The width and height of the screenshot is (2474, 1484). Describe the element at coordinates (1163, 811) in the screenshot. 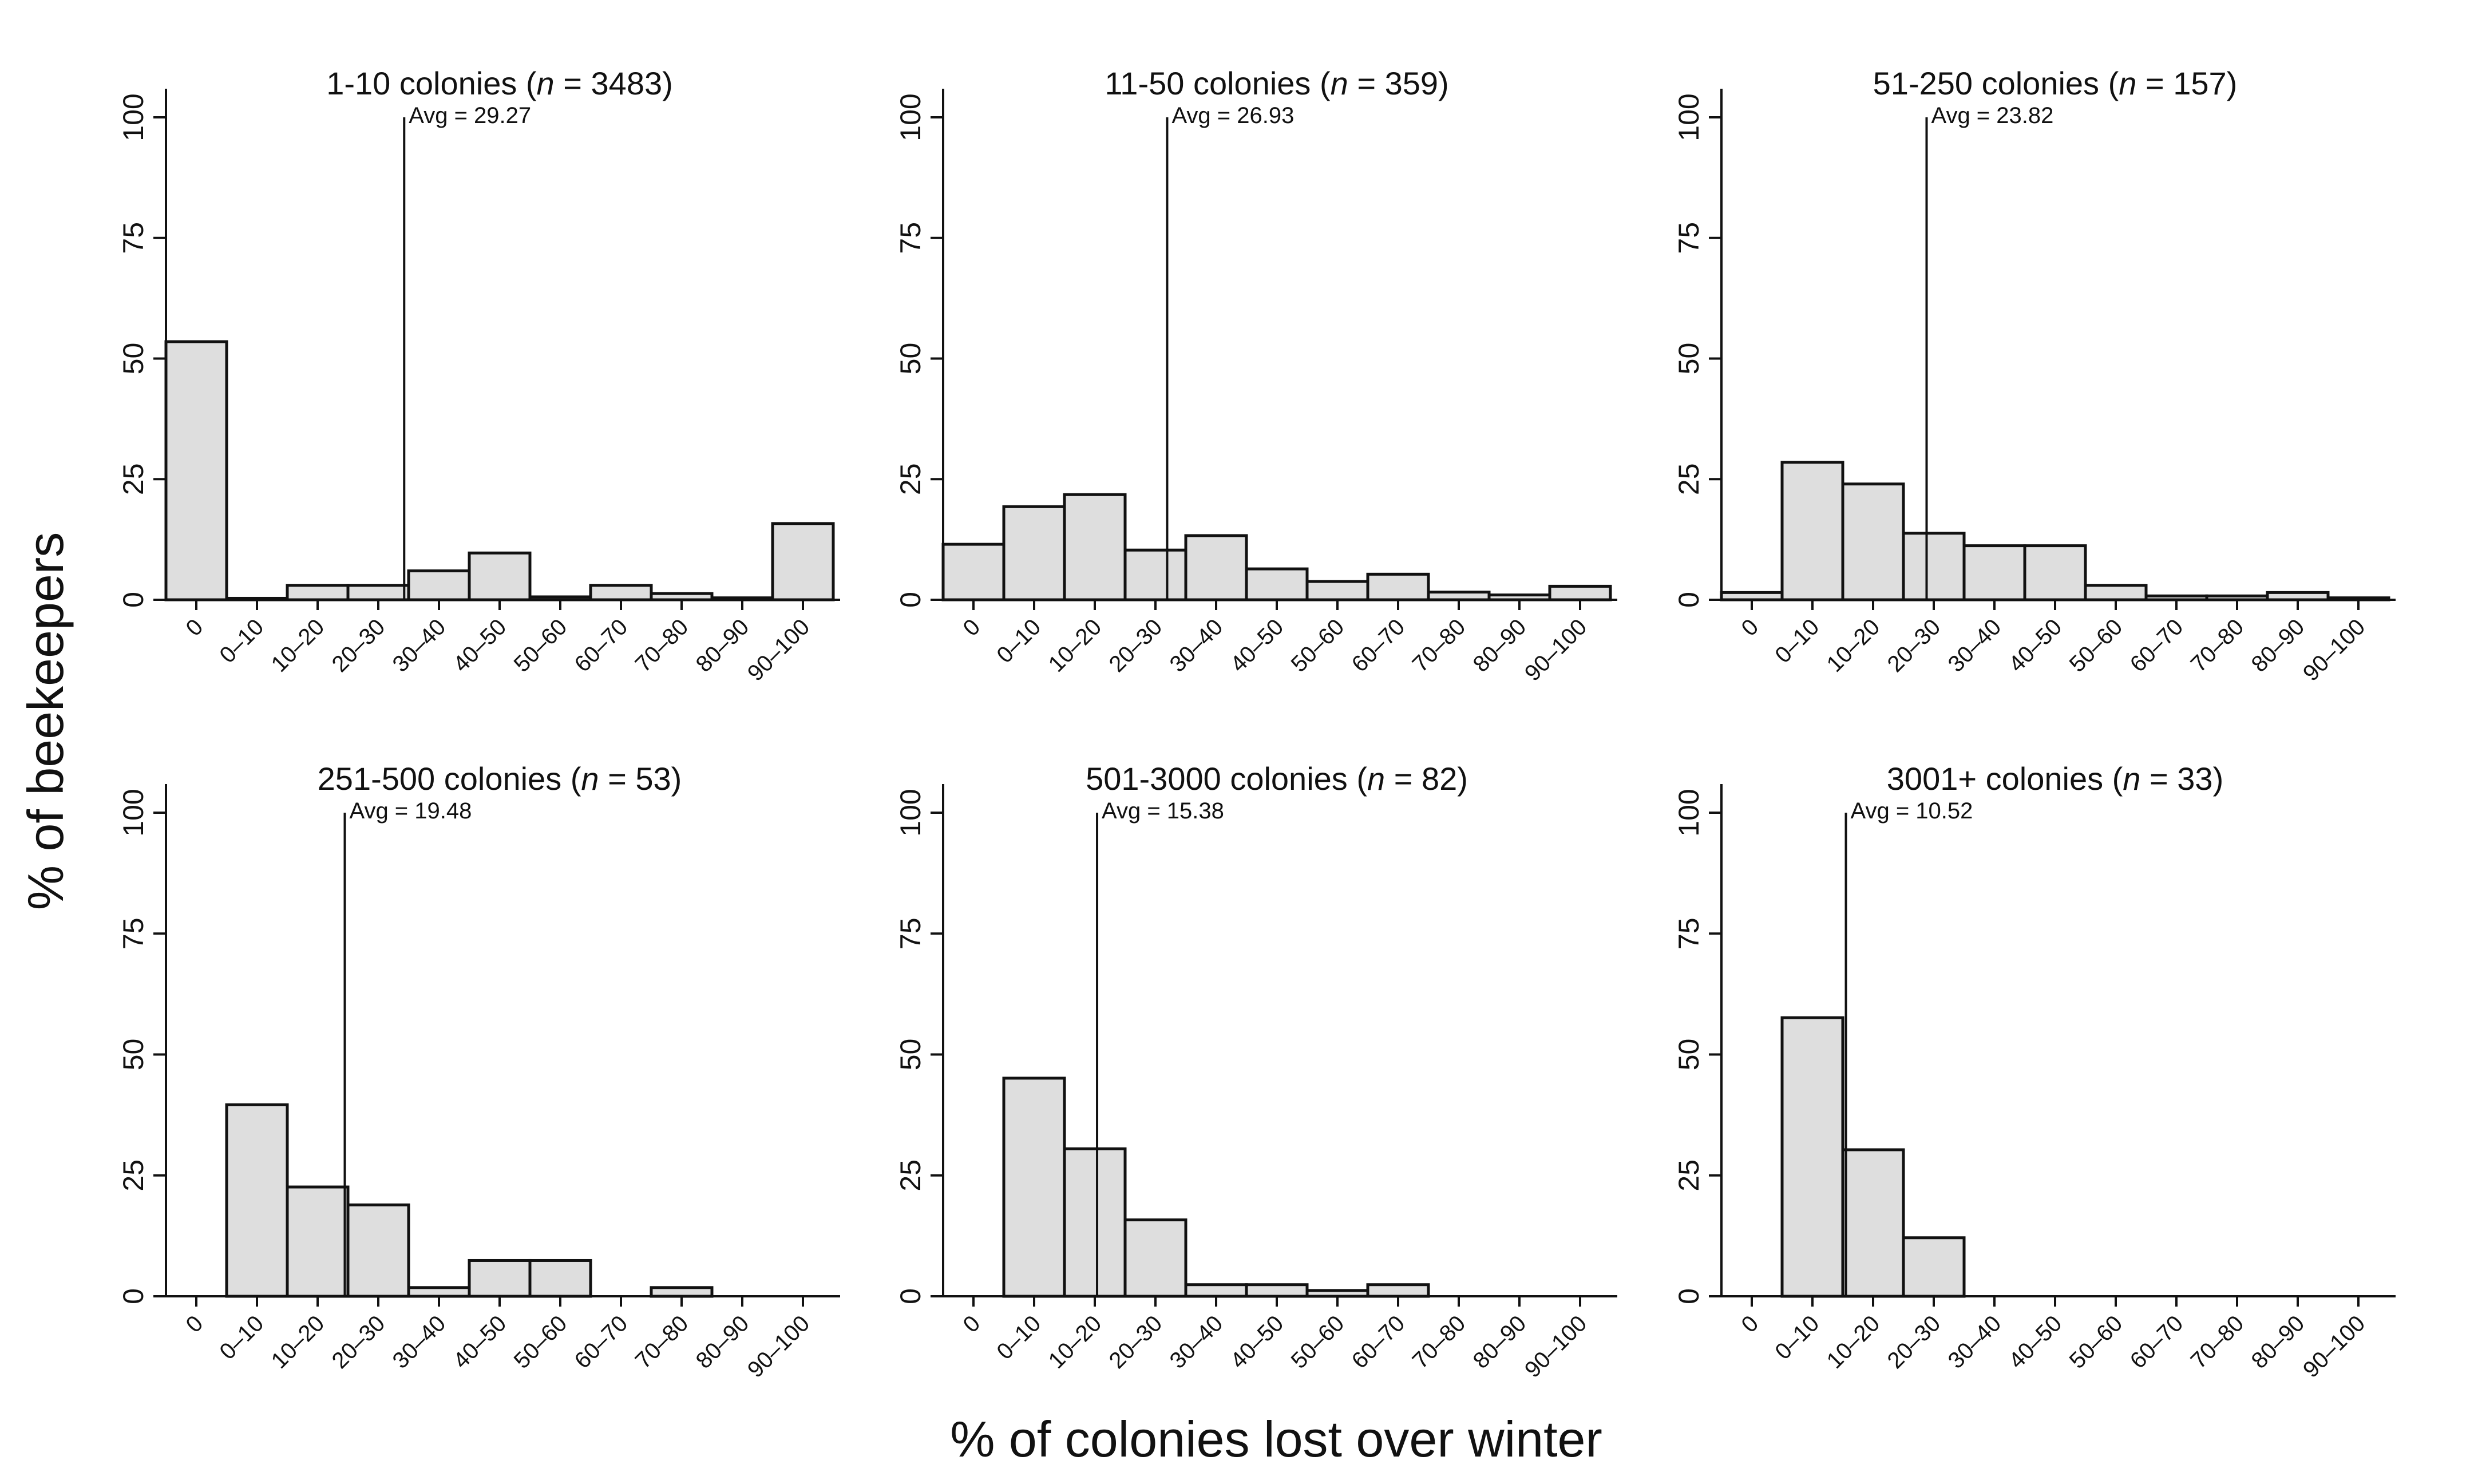

I see `average-label: Avg = 15.38` at that location.